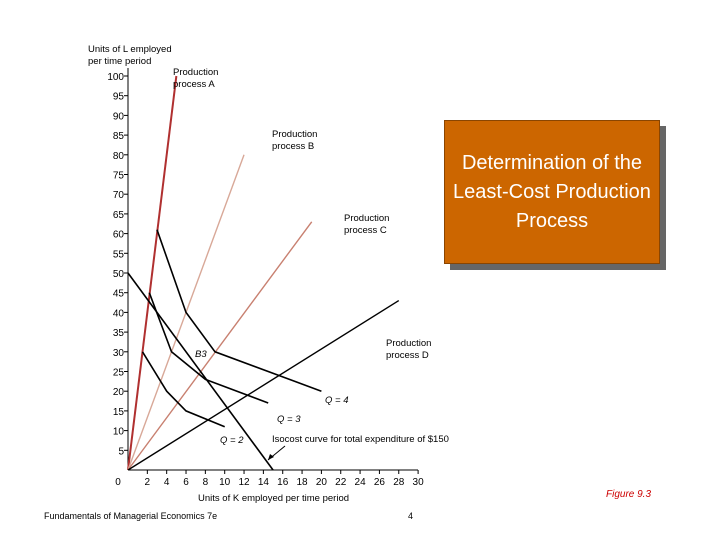 The image size is (720, 540). Describe the element at coordinates (119, 392) in the screenshot. I see `y-tick-label: 20` at that location.